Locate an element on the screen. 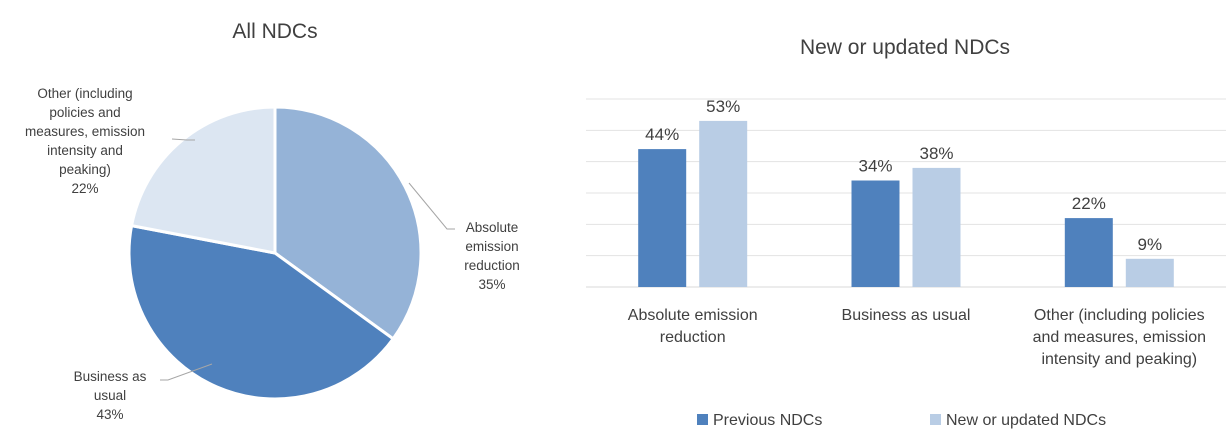  bar-chart-title: New or updated NDCs is located at coordinates (905, 47).